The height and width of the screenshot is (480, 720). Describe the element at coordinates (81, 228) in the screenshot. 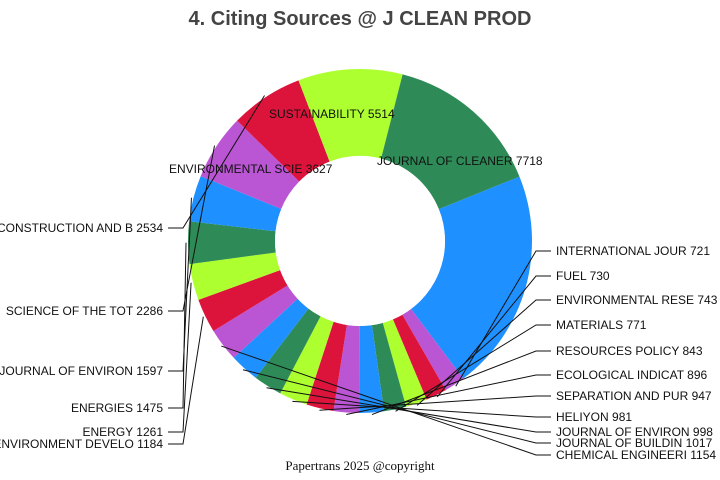

I see `slice-label-17: CONSTRUCTION AND B 2534` at that location.